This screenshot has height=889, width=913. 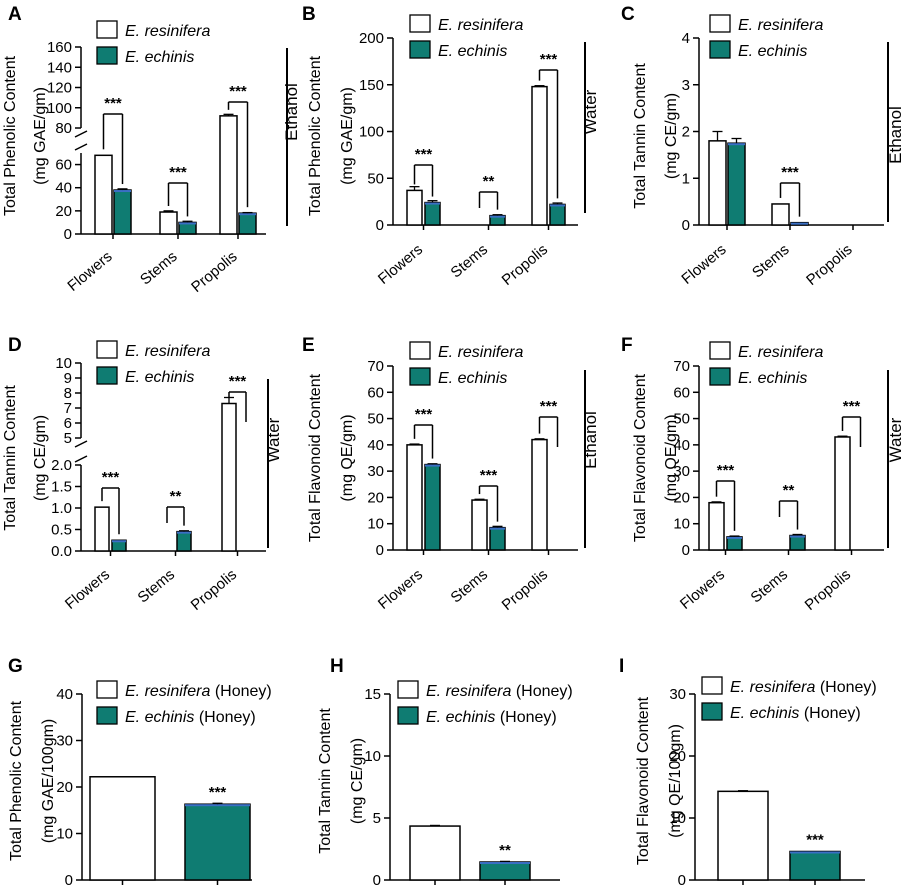 I want to click on panel-h-ytick-label: 15, so click(x=372, y=694).